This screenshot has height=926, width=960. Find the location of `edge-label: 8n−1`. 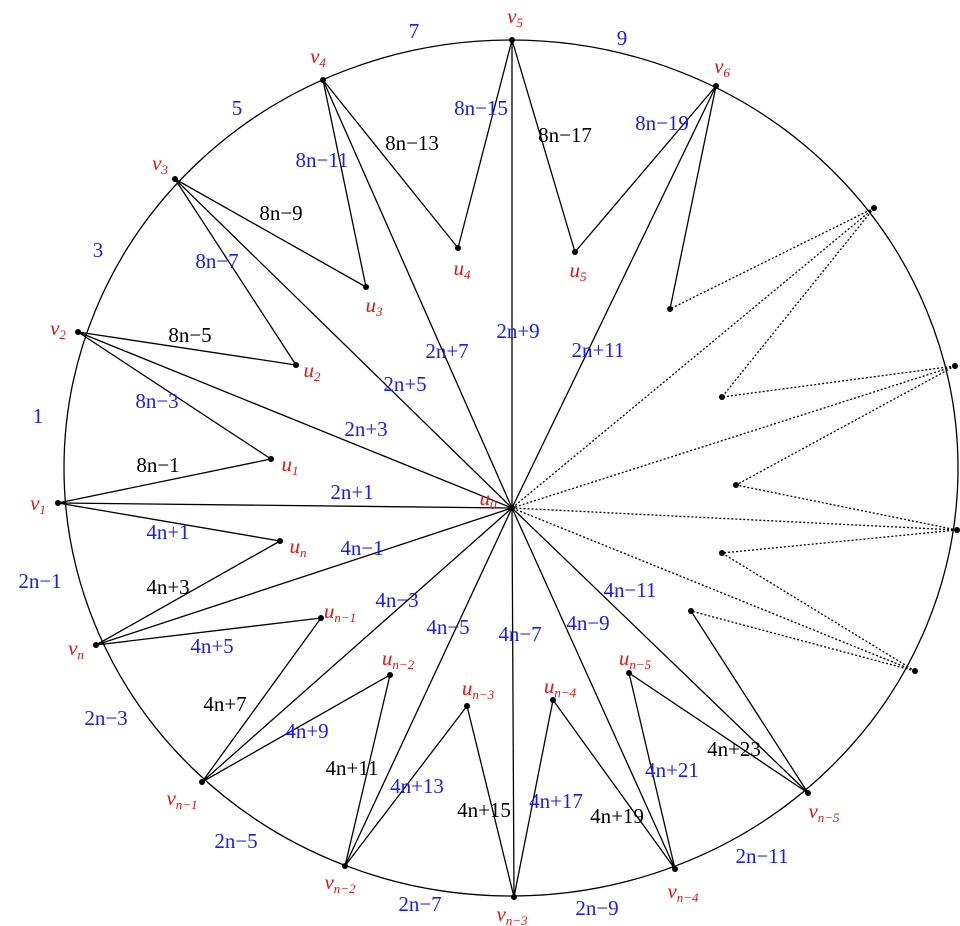

edge-label: 8n−1 is located at coordinates (157, 465).